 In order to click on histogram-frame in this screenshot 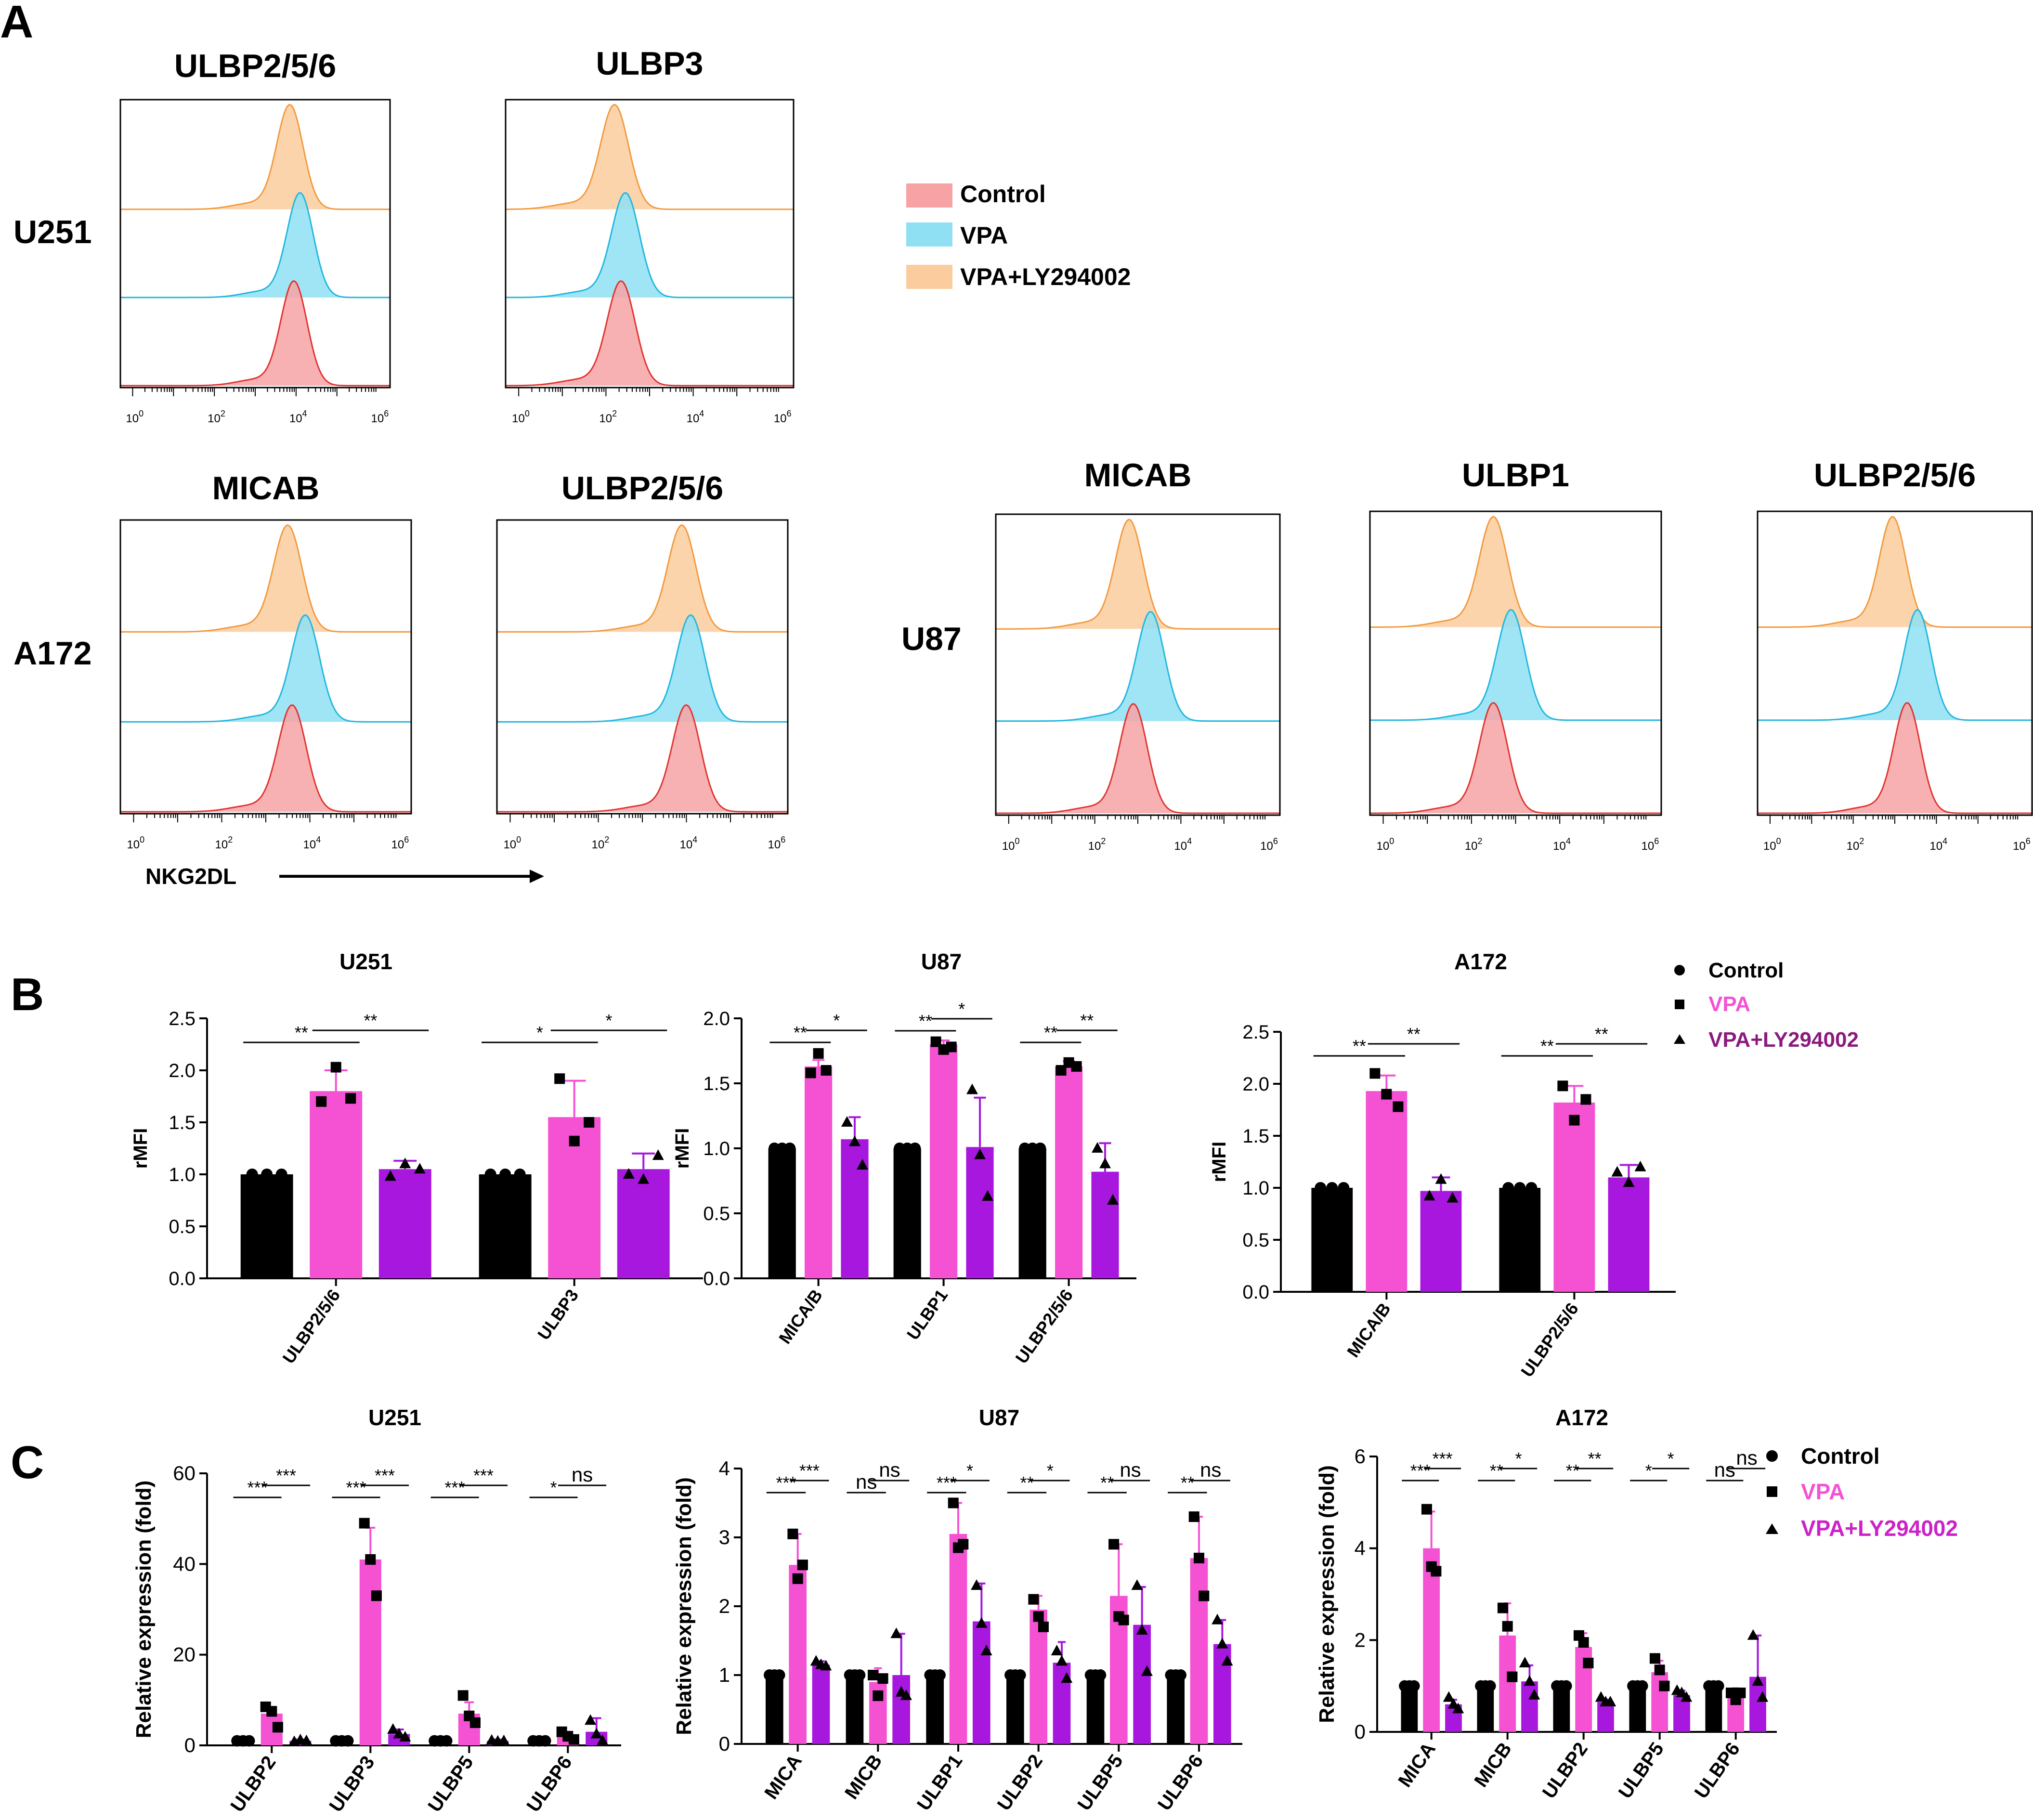, I will do `click(650, 244)`.